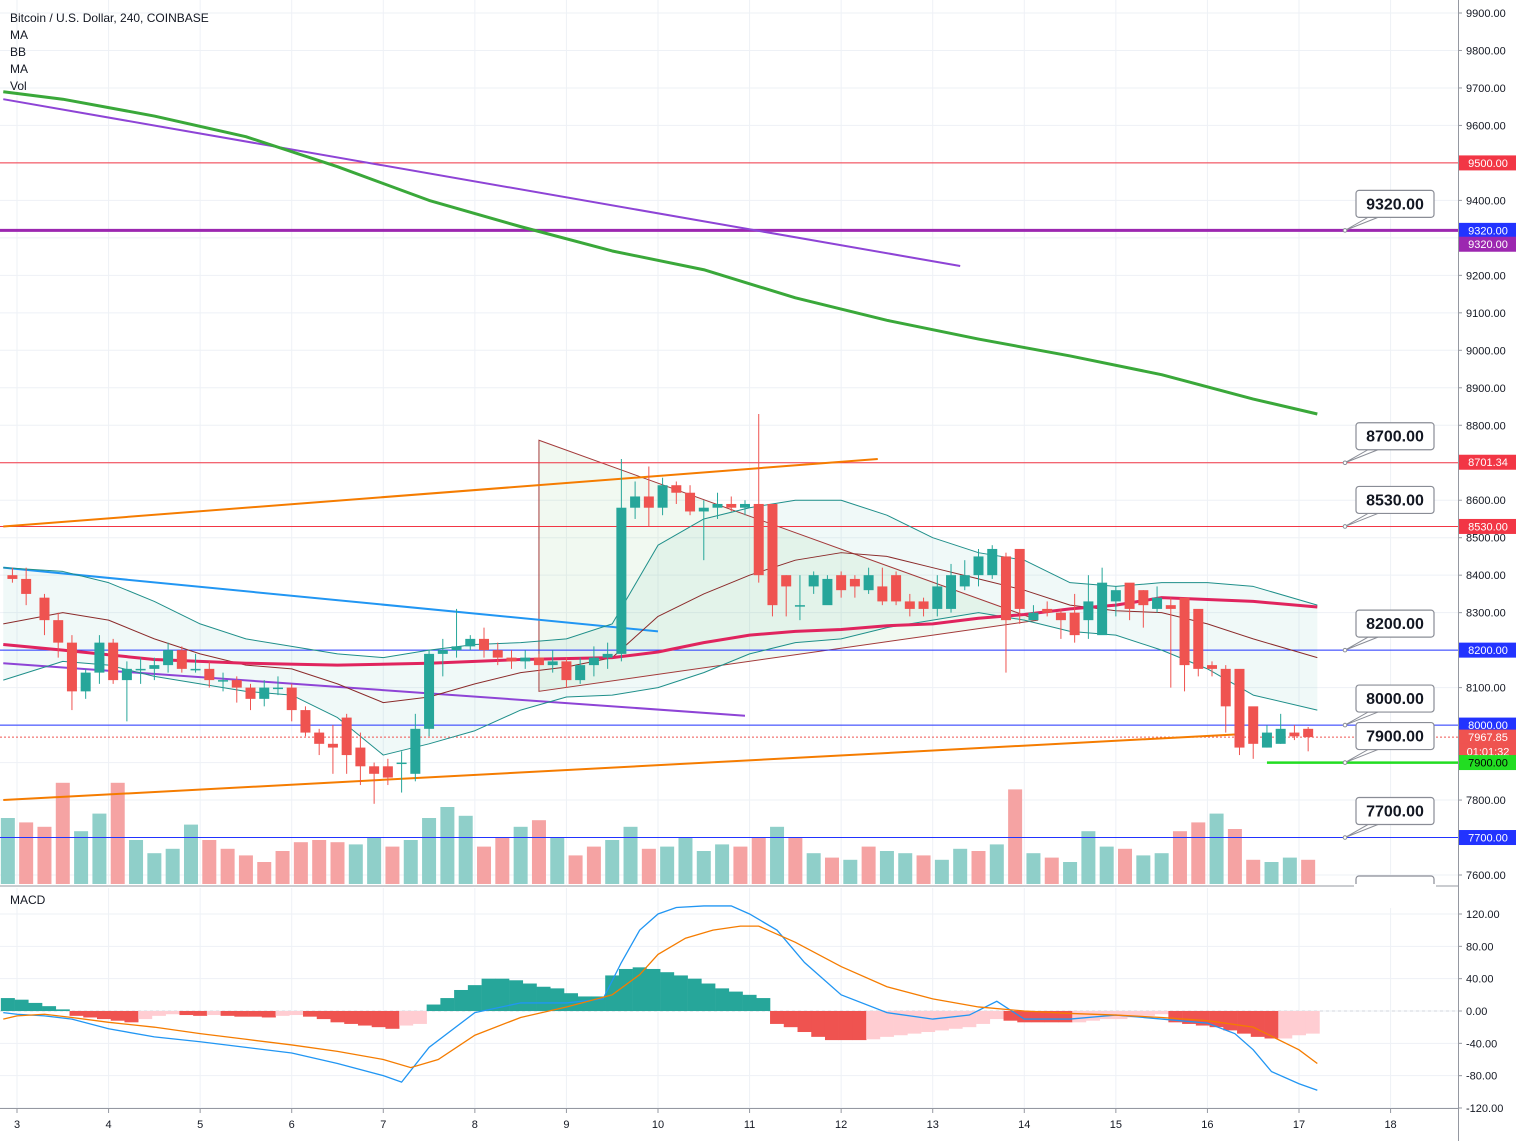 The height and width of the screenshot is (1141, 1536). I want to click on price-callout: 9320.00, so click(1388, 211).